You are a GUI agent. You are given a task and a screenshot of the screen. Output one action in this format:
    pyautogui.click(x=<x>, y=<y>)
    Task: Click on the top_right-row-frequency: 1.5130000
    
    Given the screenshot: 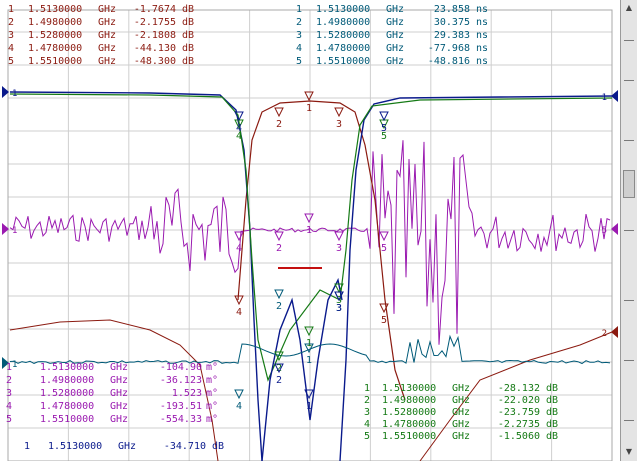 What is the action you would take?
    pyautogui.click(x=343, y=9)
    